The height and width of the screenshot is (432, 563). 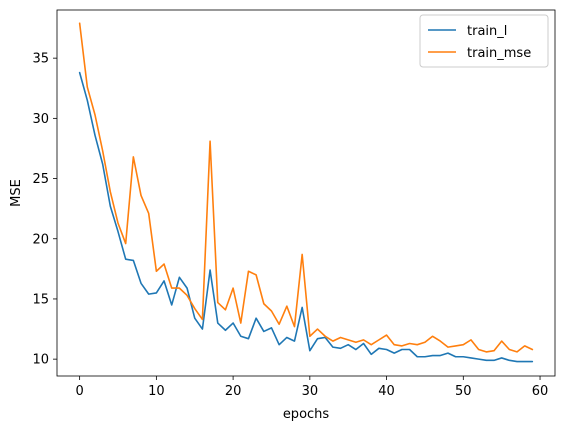 I want to click on legend-label-train-l: train_l, so click(x=487, y=31).